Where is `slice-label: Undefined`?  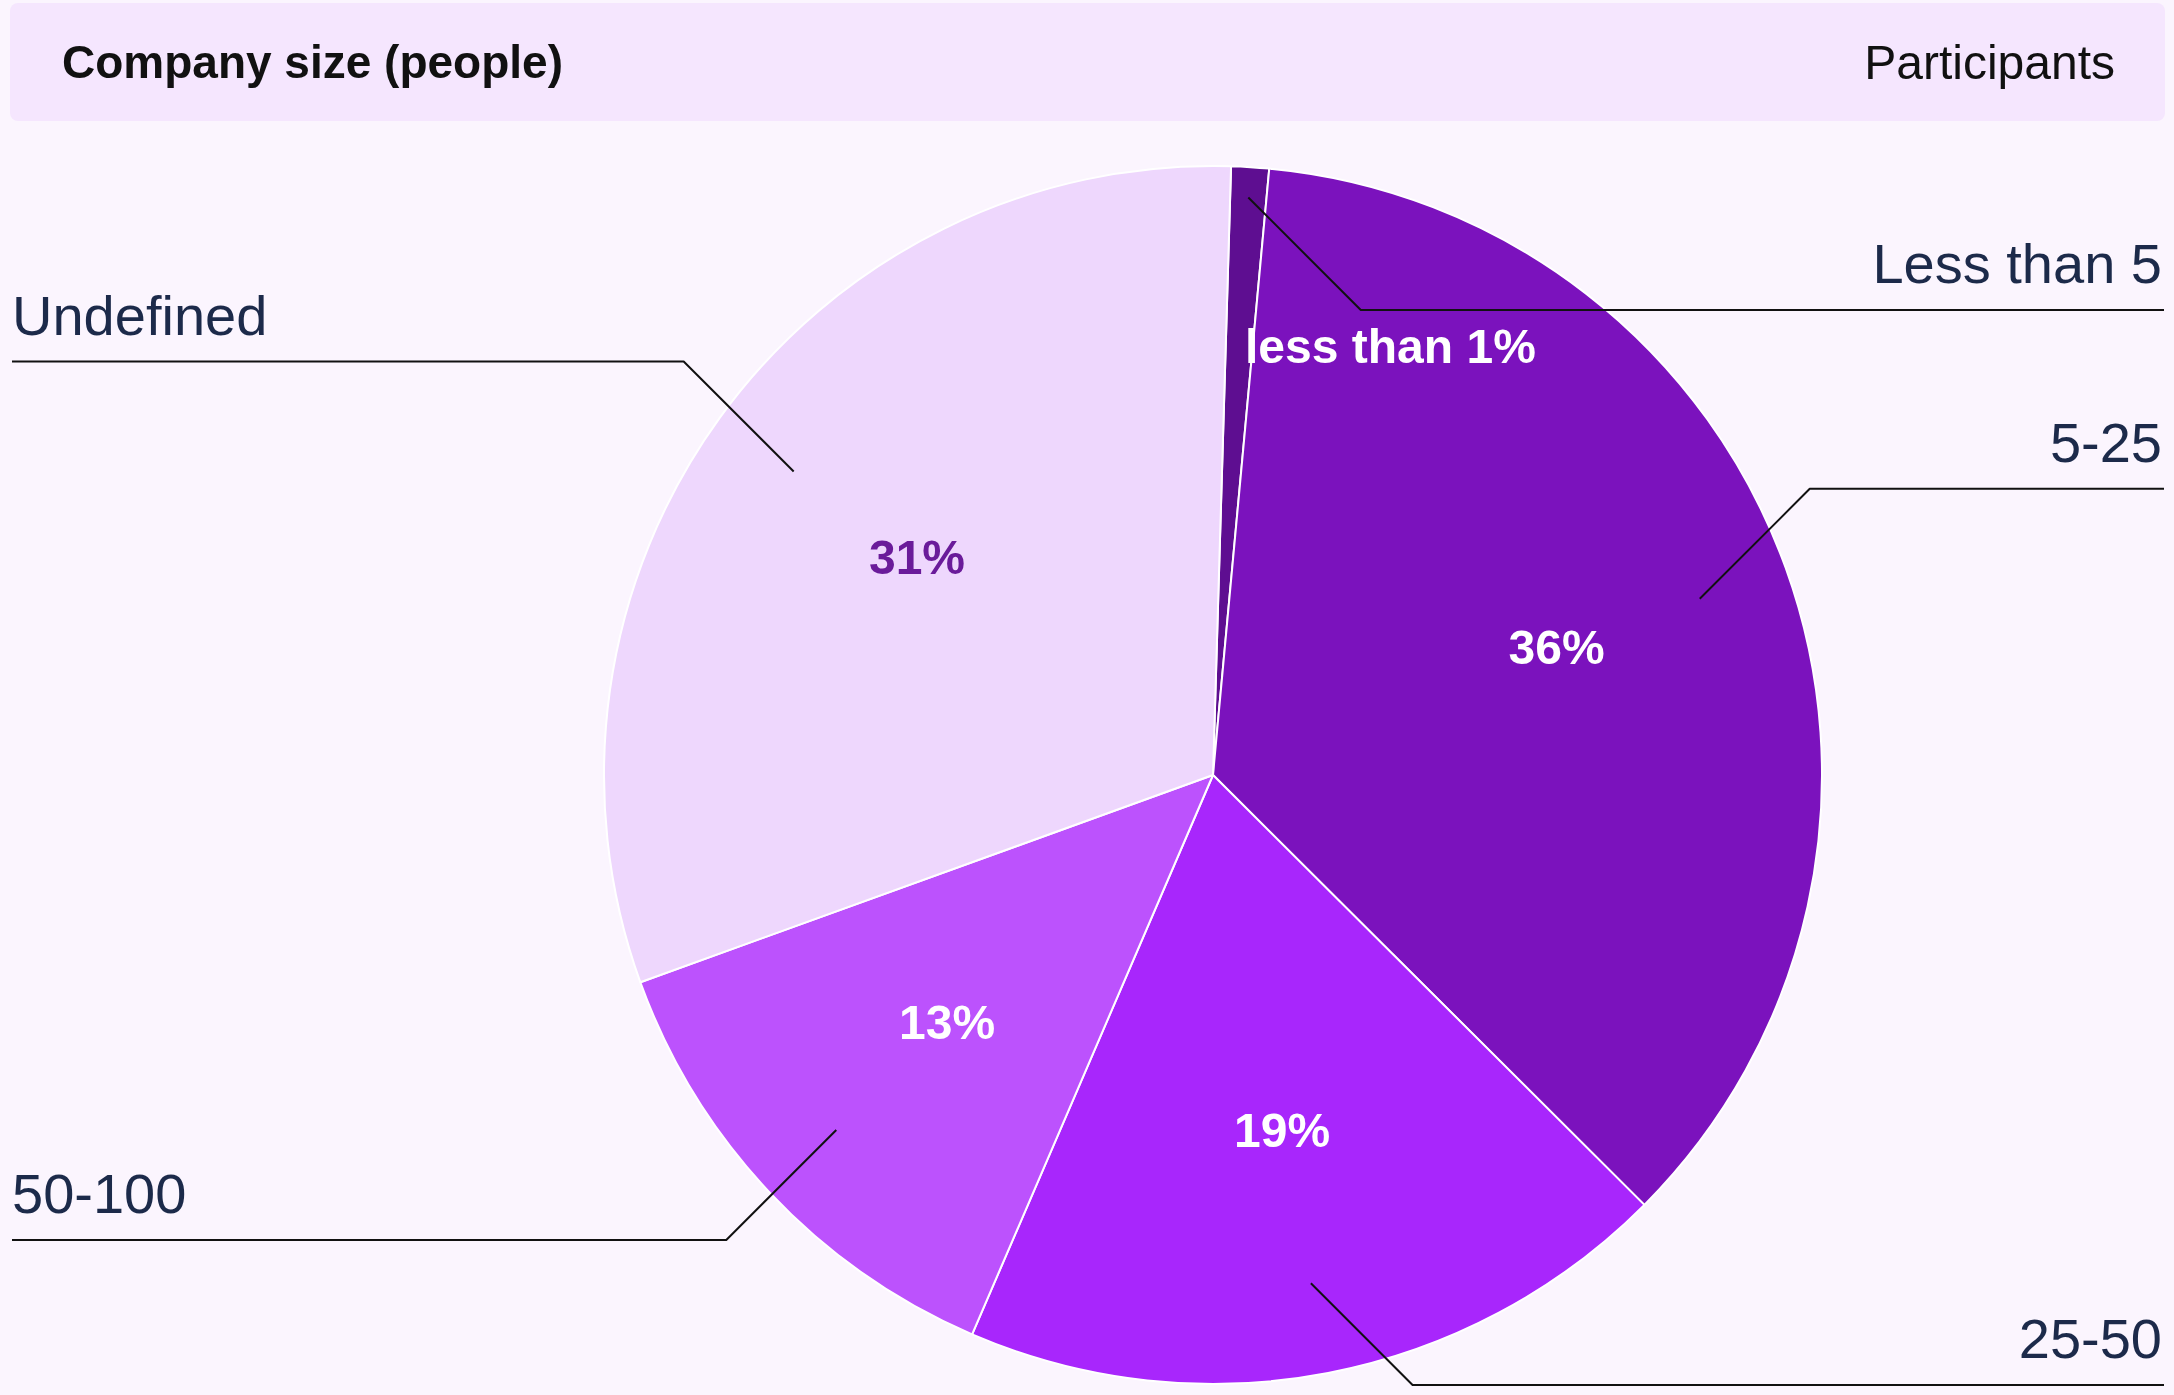 slice-label: Undefined is located at coordinates (140, 315).